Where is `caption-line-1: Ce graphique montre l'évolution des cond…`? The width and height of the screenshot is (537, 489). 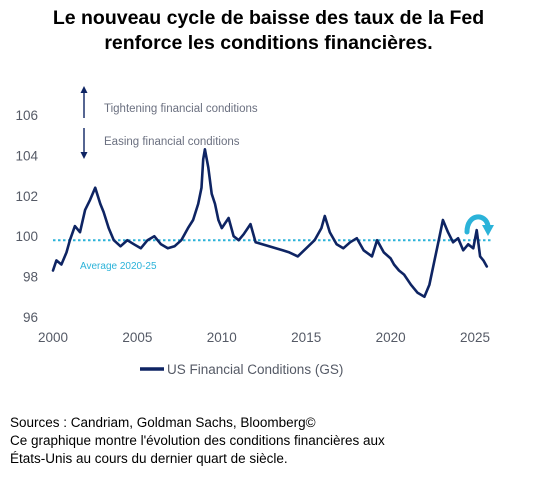 caption-line-1: Ce graphique montre l'évolution des cond… is located at coordinates (197, 440).